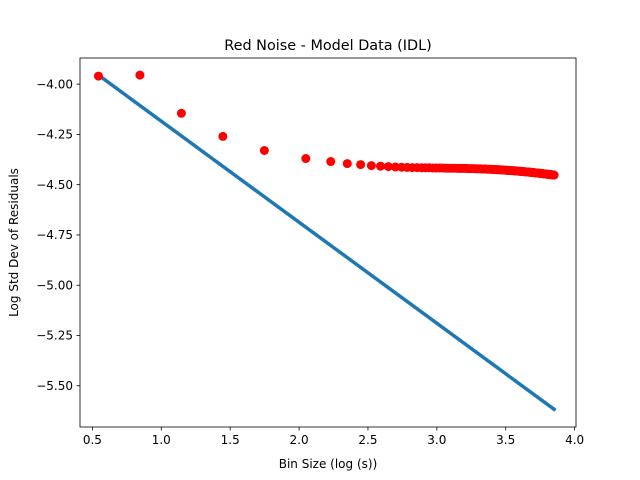  I want to click on x-tick-label: 4.0, so click(574, 440).